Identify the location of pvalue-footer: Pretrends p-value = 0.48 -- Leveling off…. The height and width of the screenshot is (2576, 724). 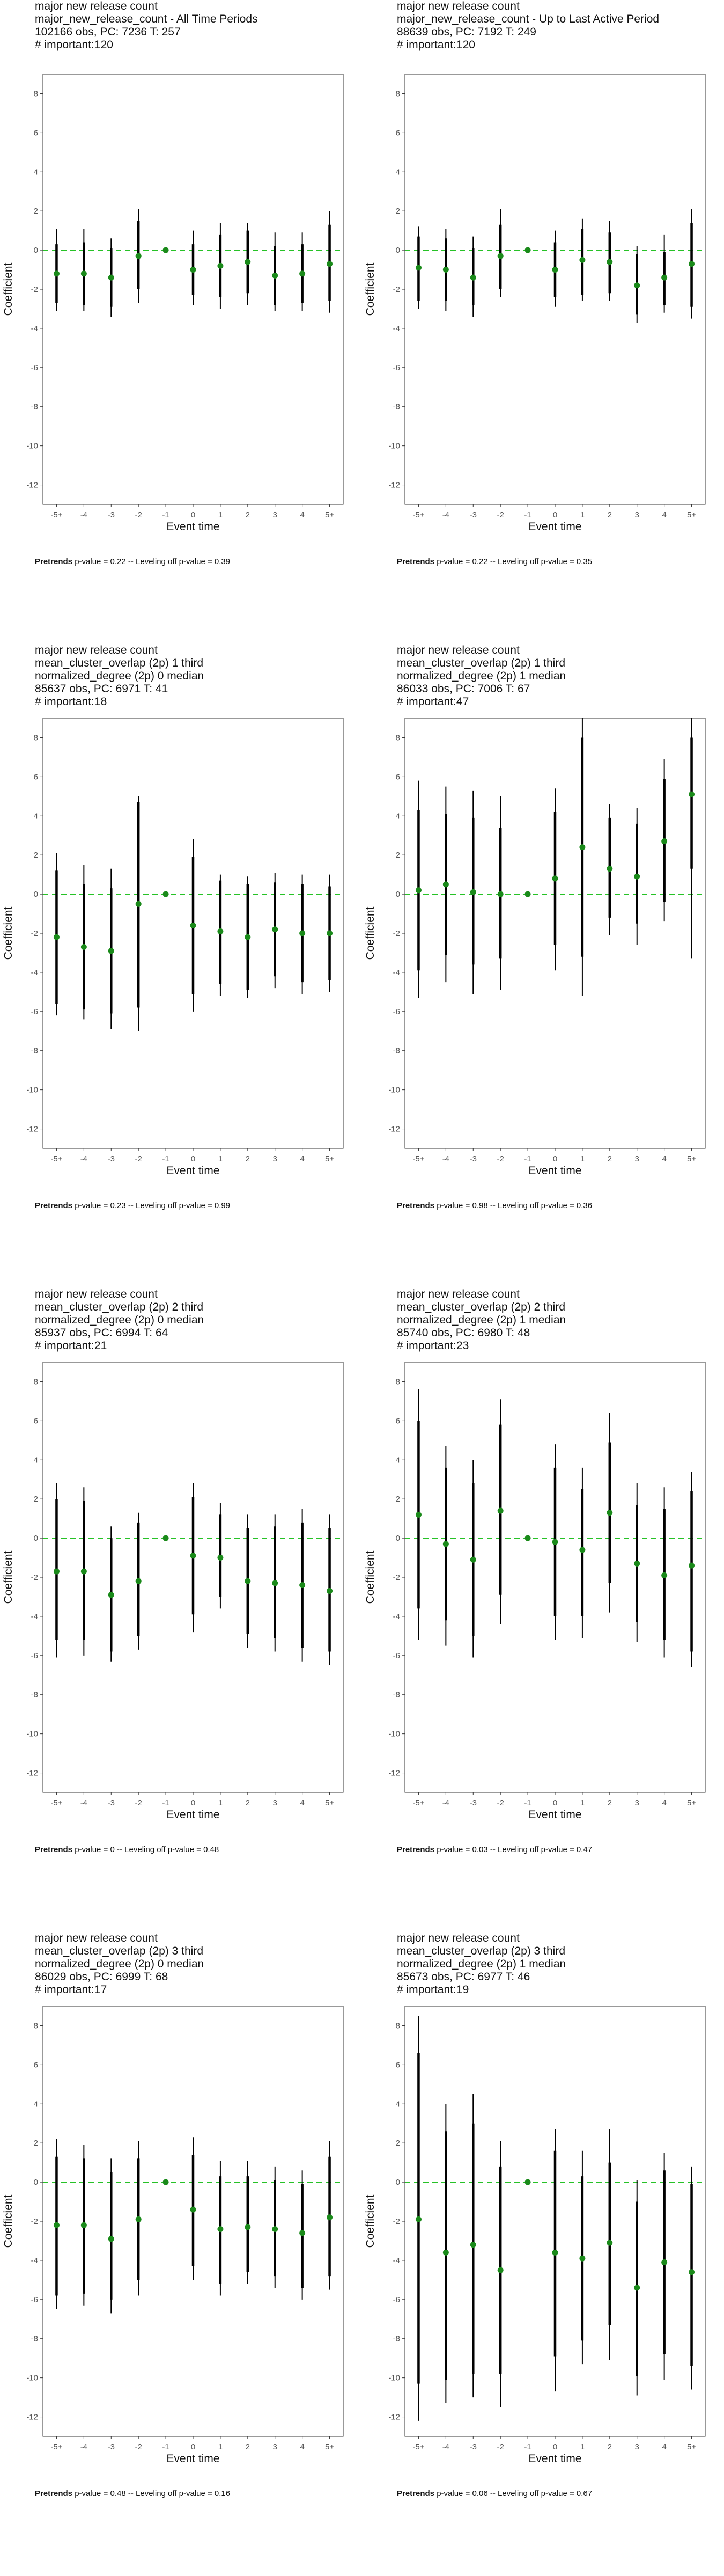
(132, 2493).